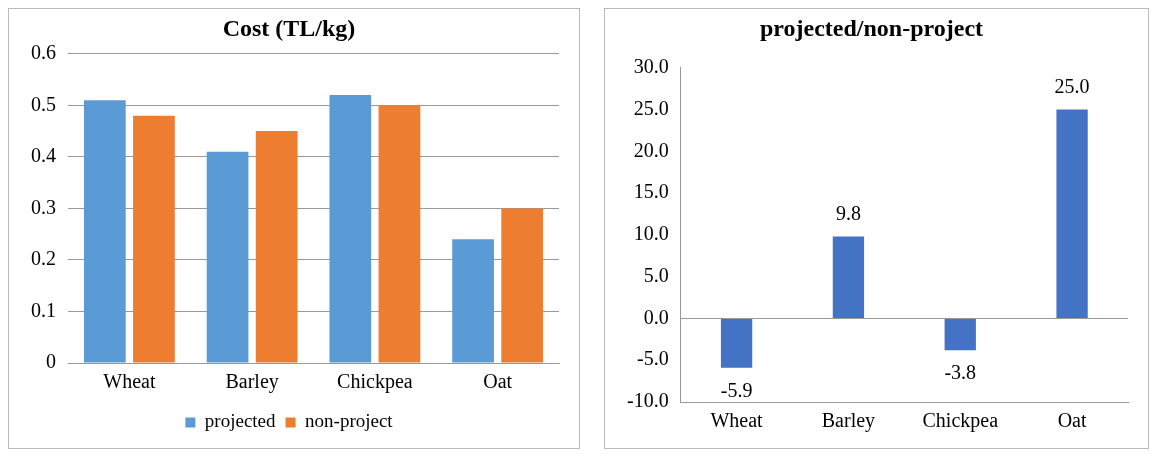 This screenshot has width=1157, height=459. Describe the element at coordinates (43, 103) in the screenshot. I see `y-tick-label: 0.5` at that location.